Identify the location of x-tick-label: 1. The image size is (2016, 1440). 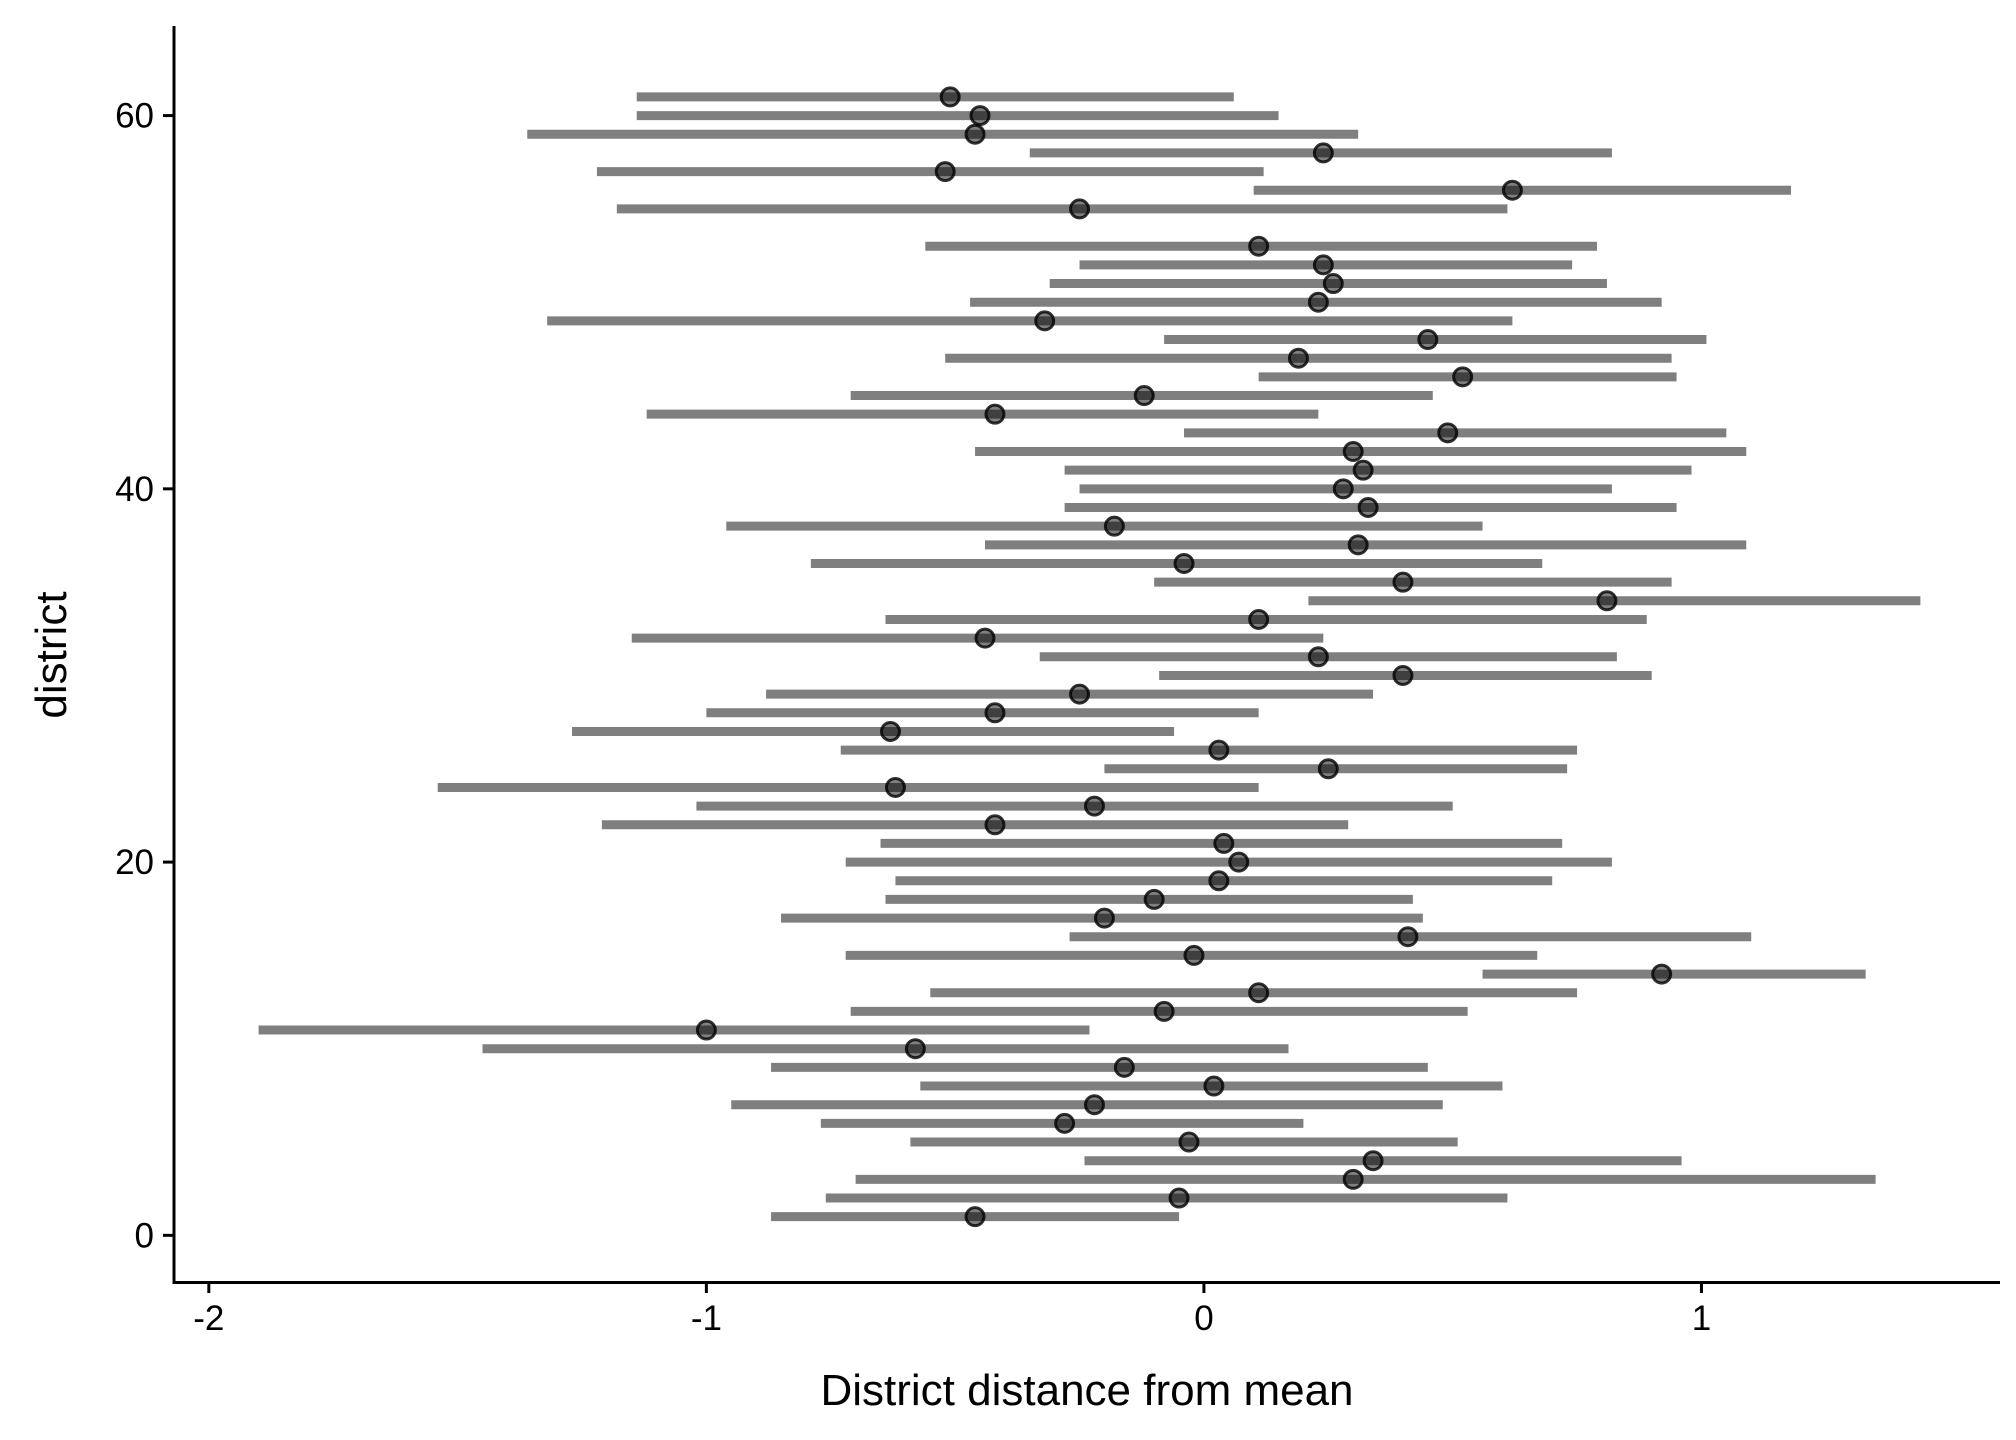
(1701, 1318).